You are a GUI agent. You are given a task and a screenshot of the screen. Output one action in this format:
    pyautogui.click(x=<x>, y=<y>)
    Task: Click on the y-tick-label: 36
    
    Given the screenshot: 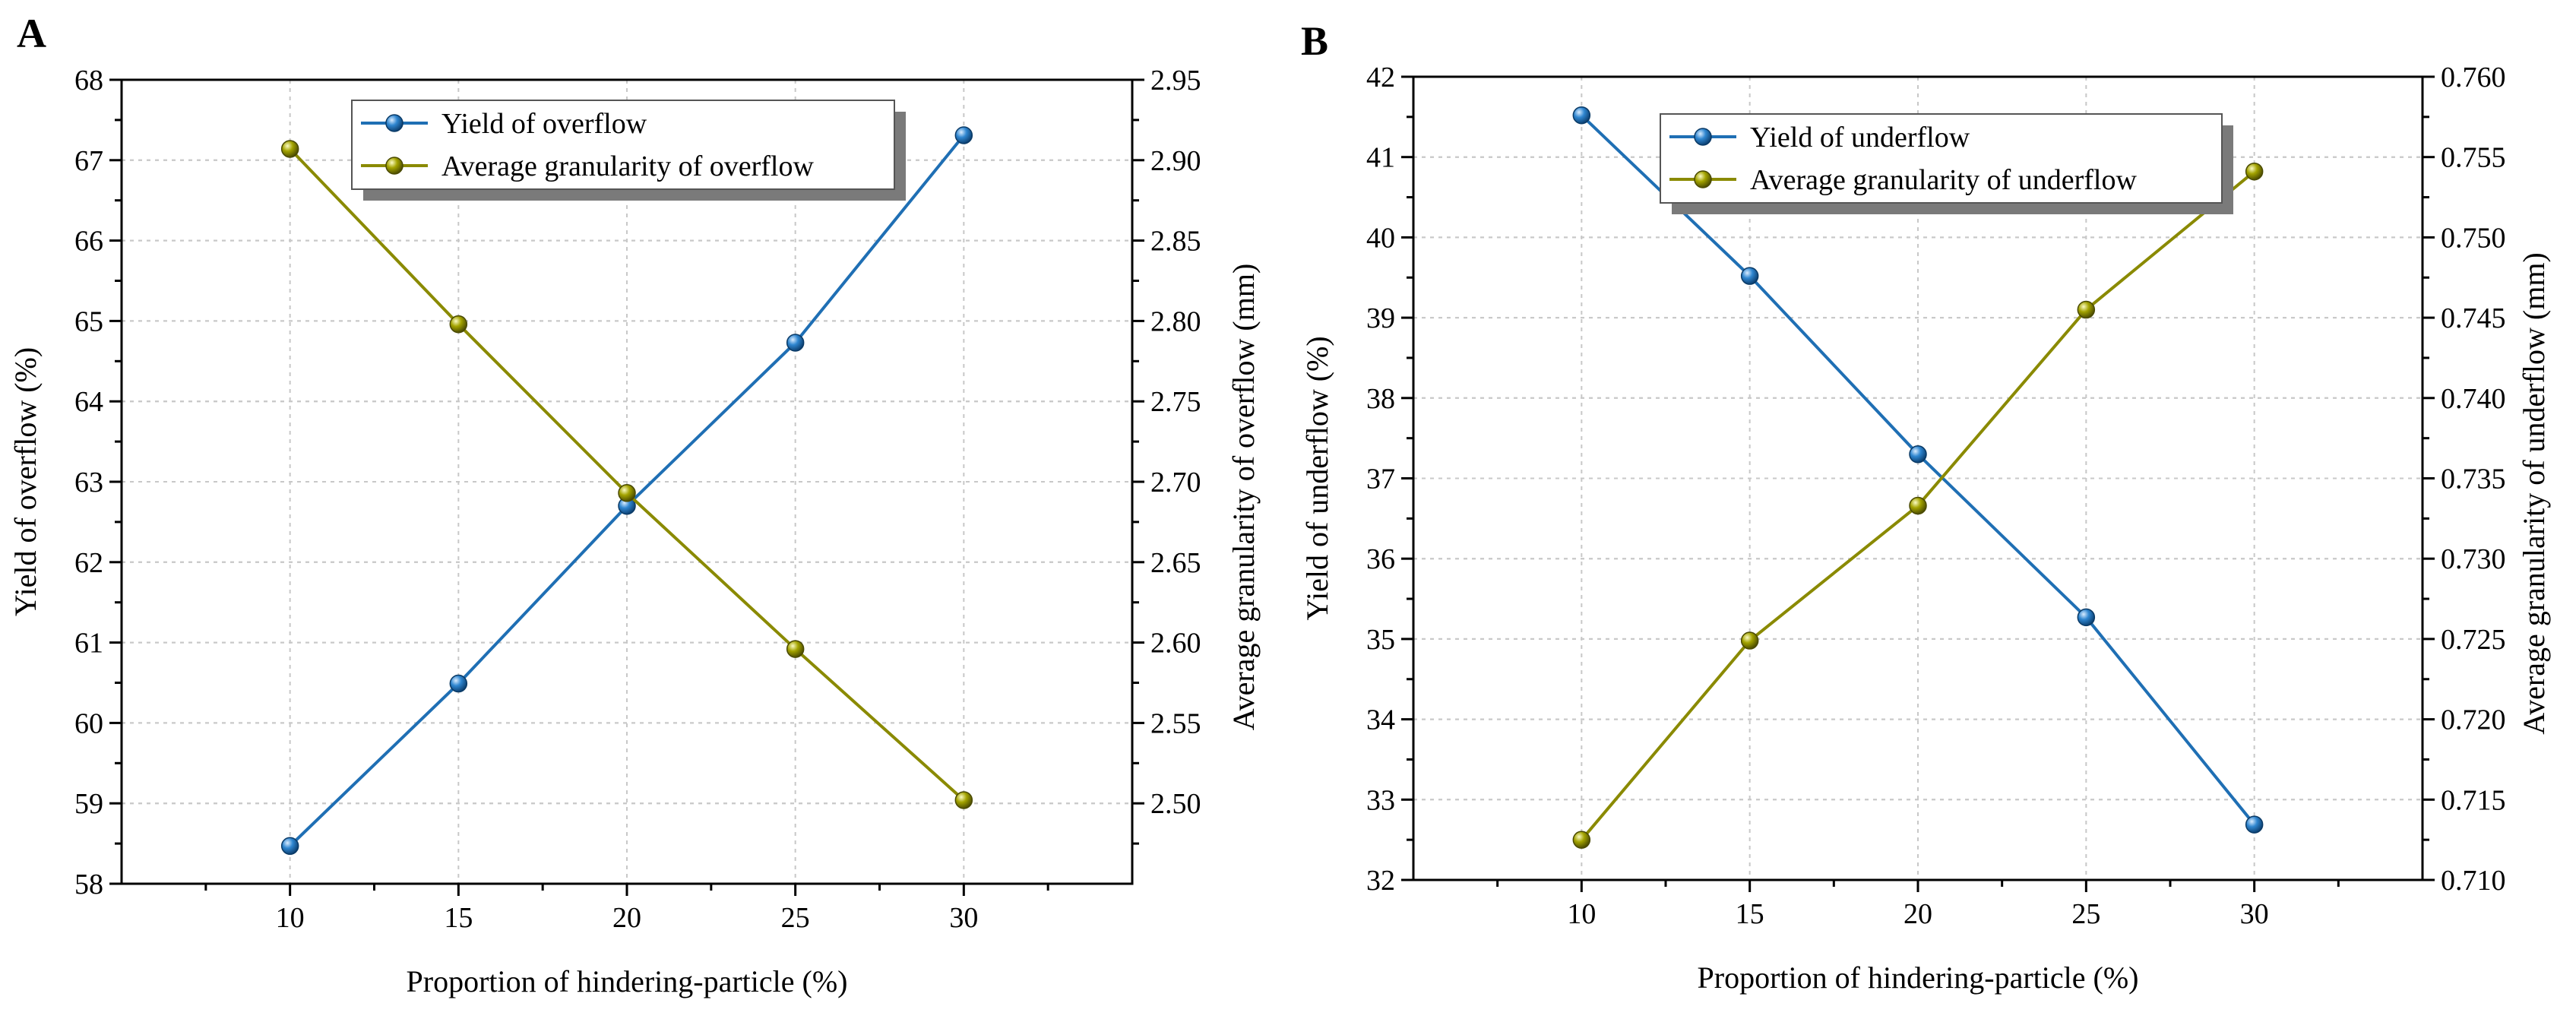 What is the action you would take?
    pyautogui.click(x=1380, y=559)
    